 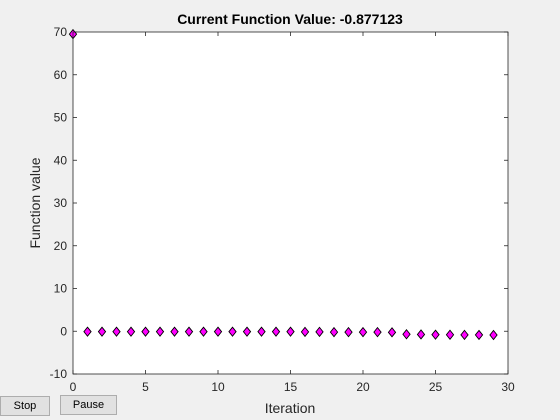 What do you see at coordinates (61, 289) in the screenshot?
I see `y-tick-label: 10` at bounding box center [61, 289].